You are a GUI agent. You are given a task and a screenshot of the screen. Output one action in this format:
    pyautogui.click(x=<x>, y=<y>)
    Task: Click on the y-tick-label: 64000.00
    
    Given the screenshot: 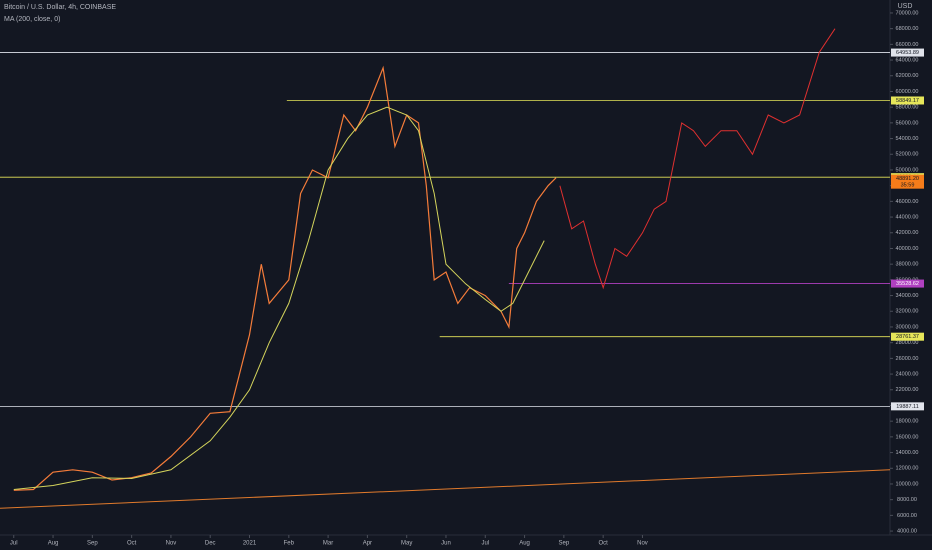 What is the action you would take?
    pyautogui.click(x=907, y=61)
    